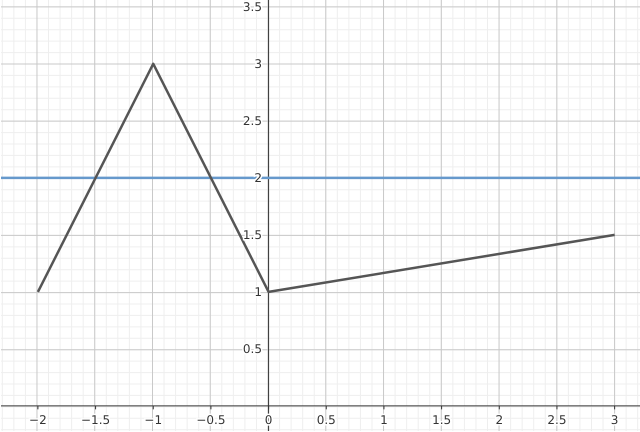 The width and height of the screenshot is (640, 432). Describe the element at coordinates (258, 291) in the screenshot. I see `y-tick-label: 1` at that location.